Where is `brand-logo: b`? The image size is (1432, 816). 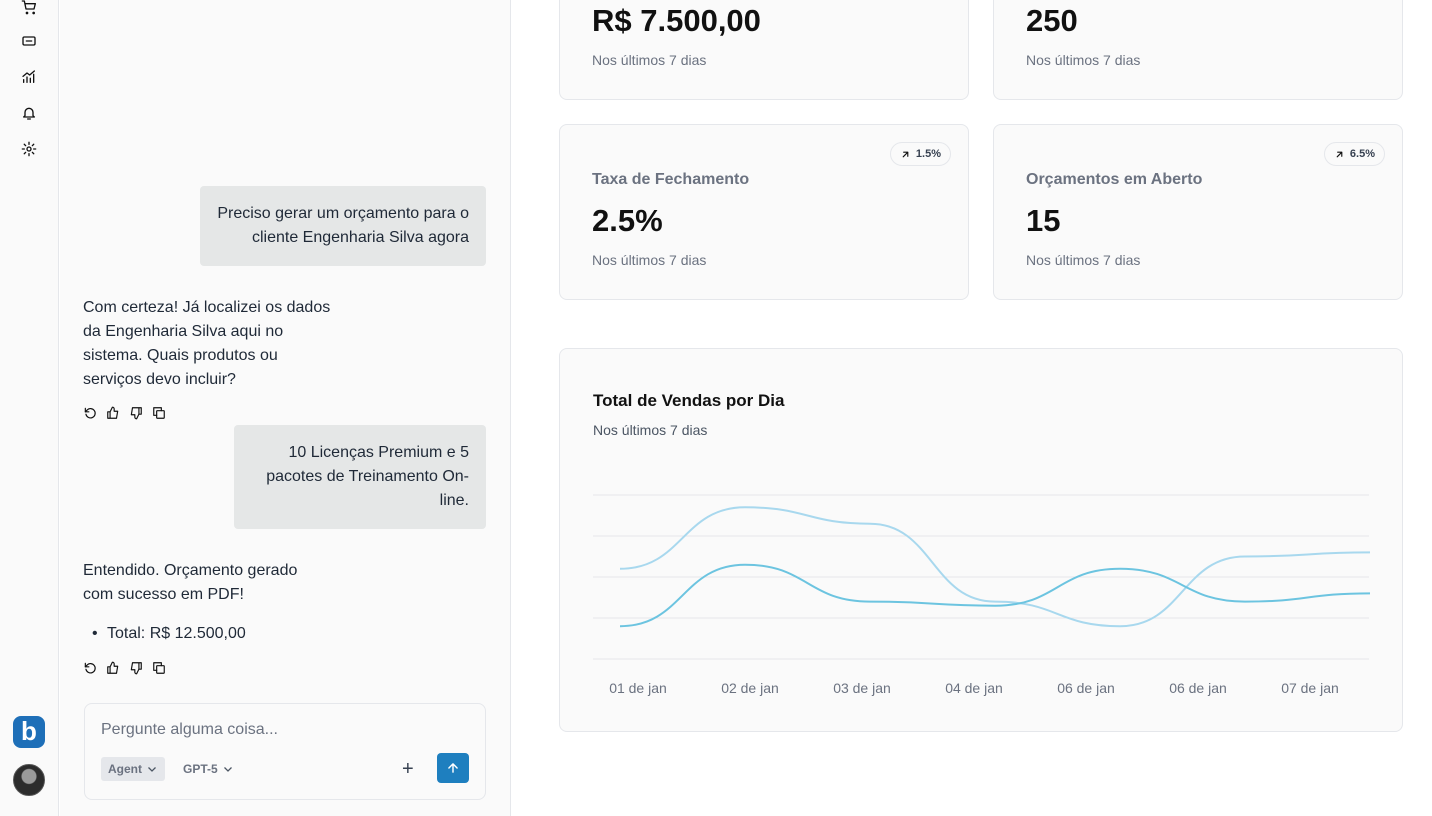 brand-logo: b is located at coordinates (29, 732).